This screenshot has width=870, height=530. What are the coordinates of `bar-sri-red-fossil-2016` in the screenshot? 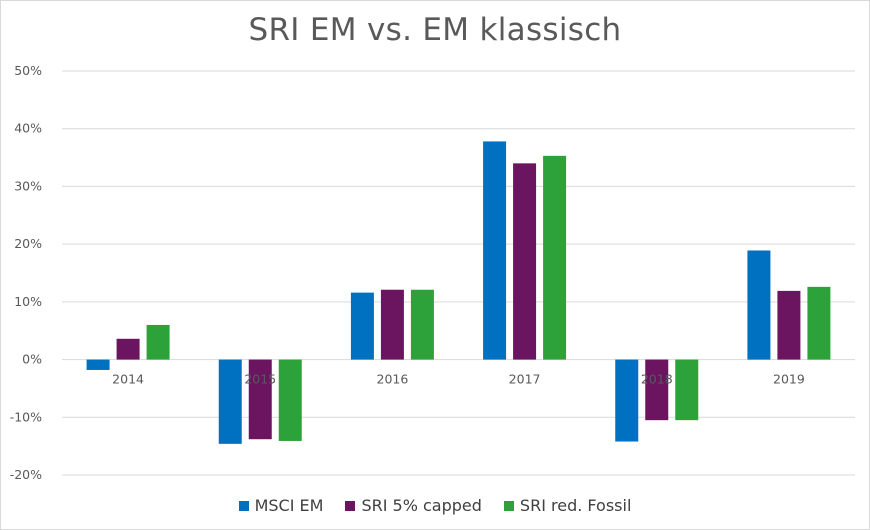 It's located at (422, 324).